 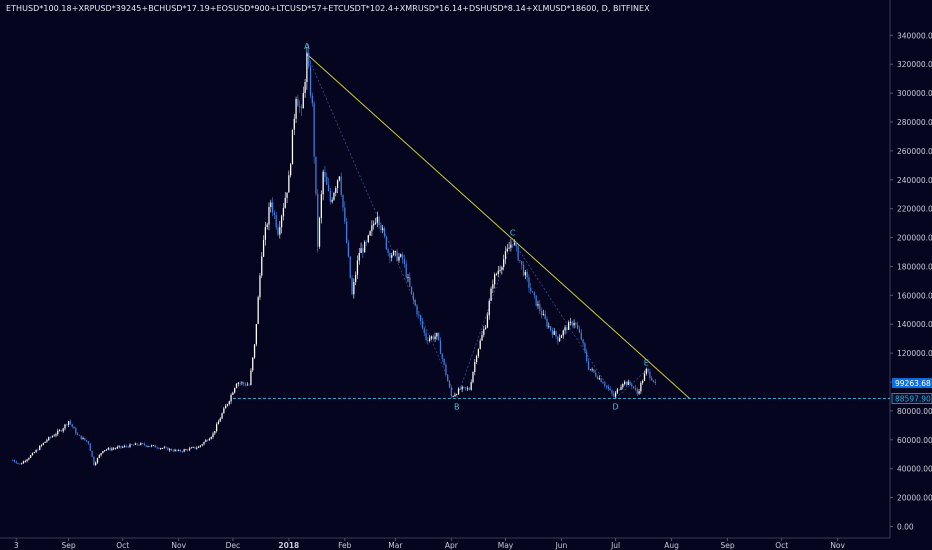 I want to click on x-tick-label: Aug, so click(x=671, y=545).